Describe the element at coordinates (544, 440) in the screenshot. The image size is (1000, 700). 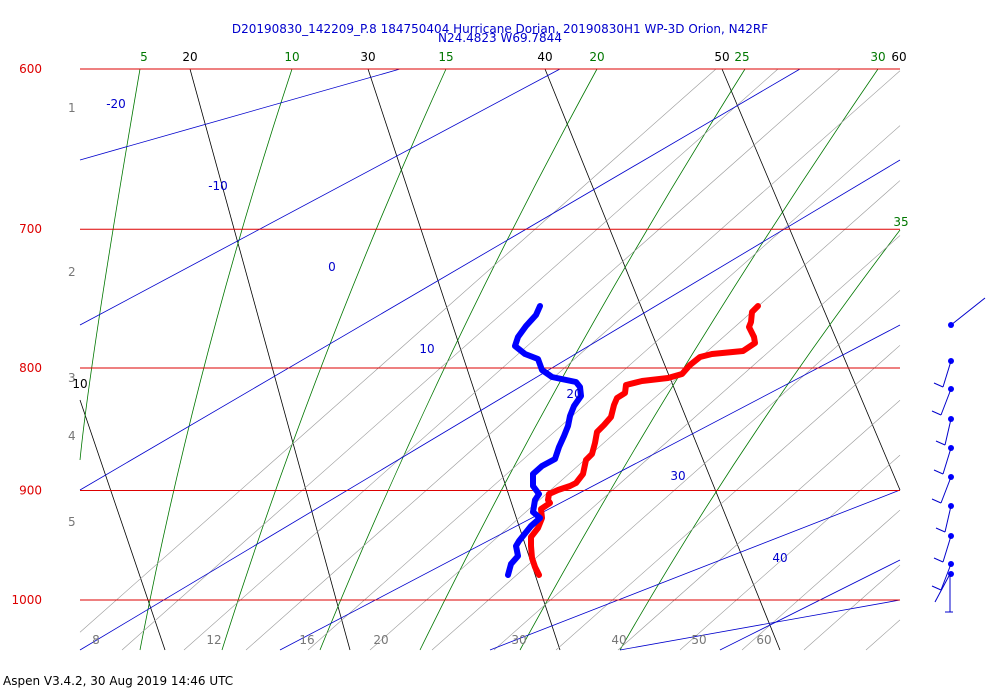
I see `dewpoint-trace` at that location.